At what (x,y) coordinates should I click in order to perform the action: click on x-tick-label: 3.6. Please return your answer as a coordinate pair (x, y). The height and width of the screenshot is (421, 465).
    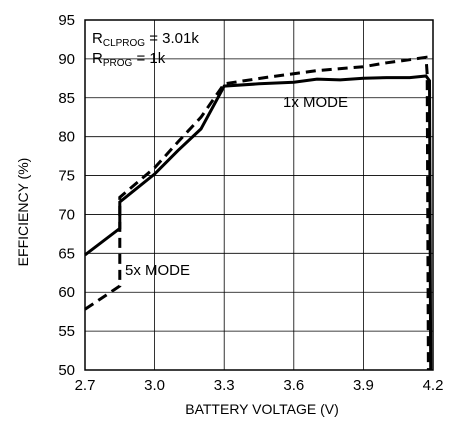
    Looking at the image, I should click on (293, 385).